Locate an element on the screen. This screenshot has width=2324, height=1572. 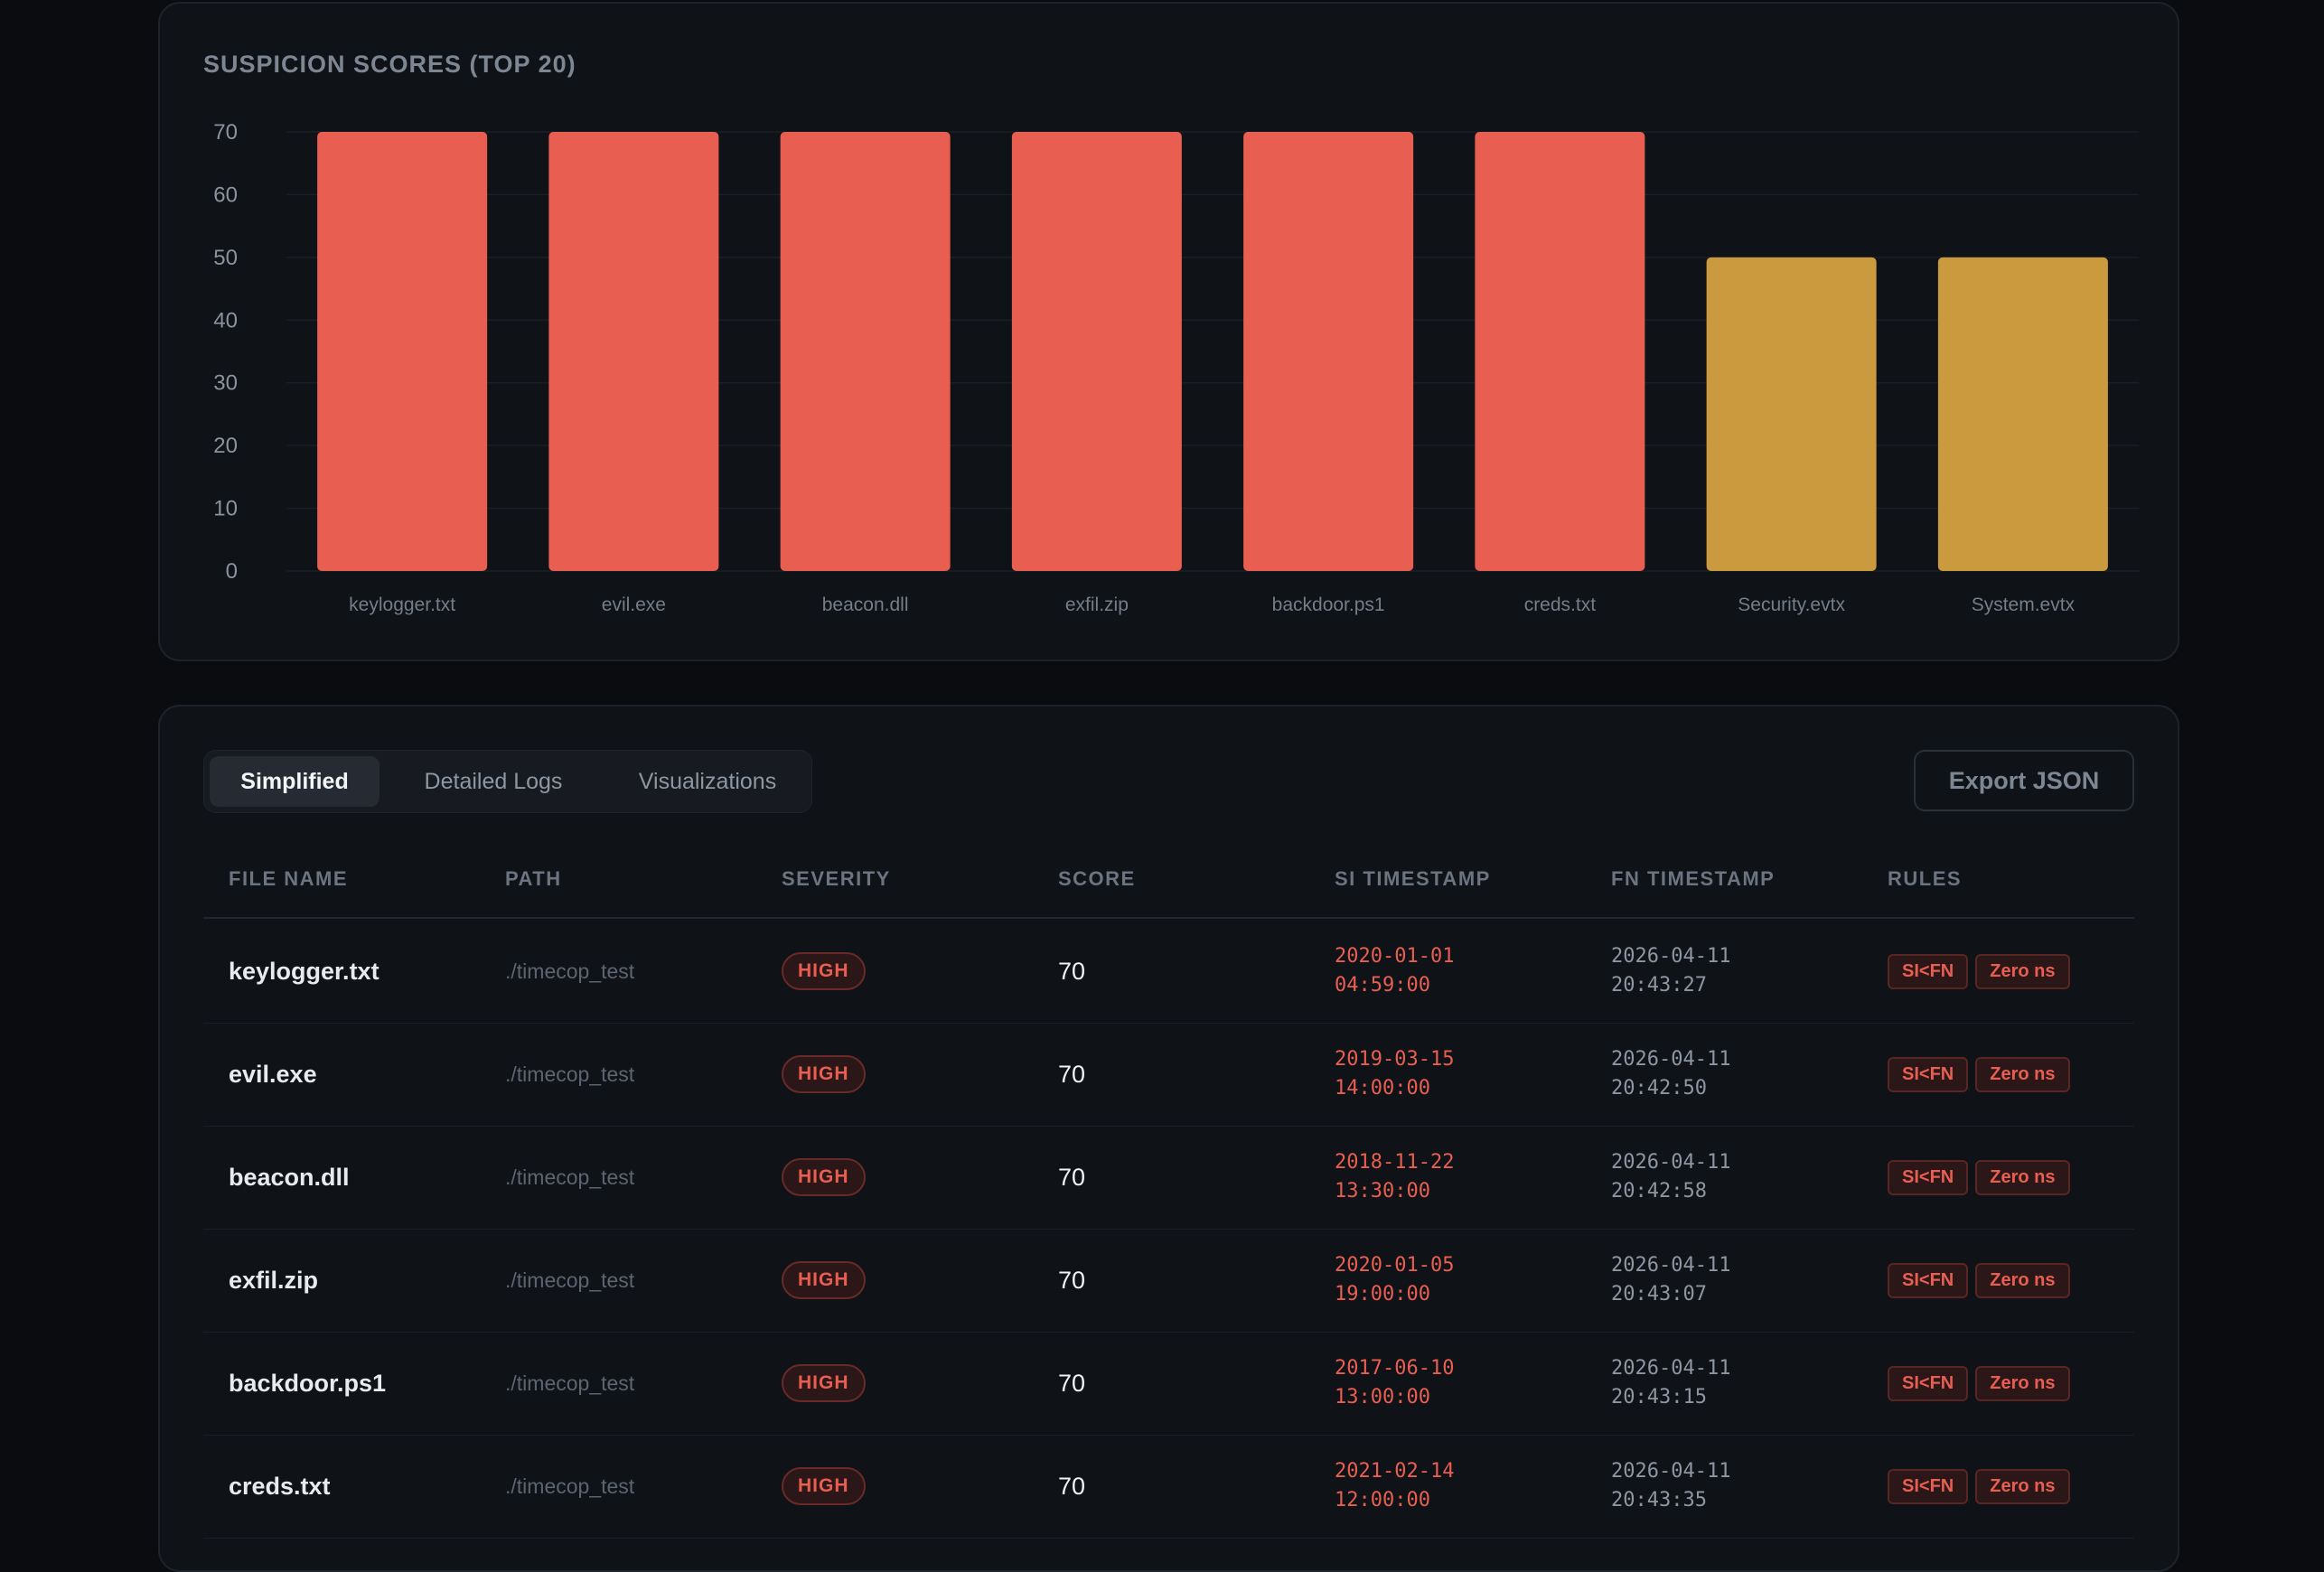
col-header-file-name: FILE NAME is located at coordinates (289, 878).